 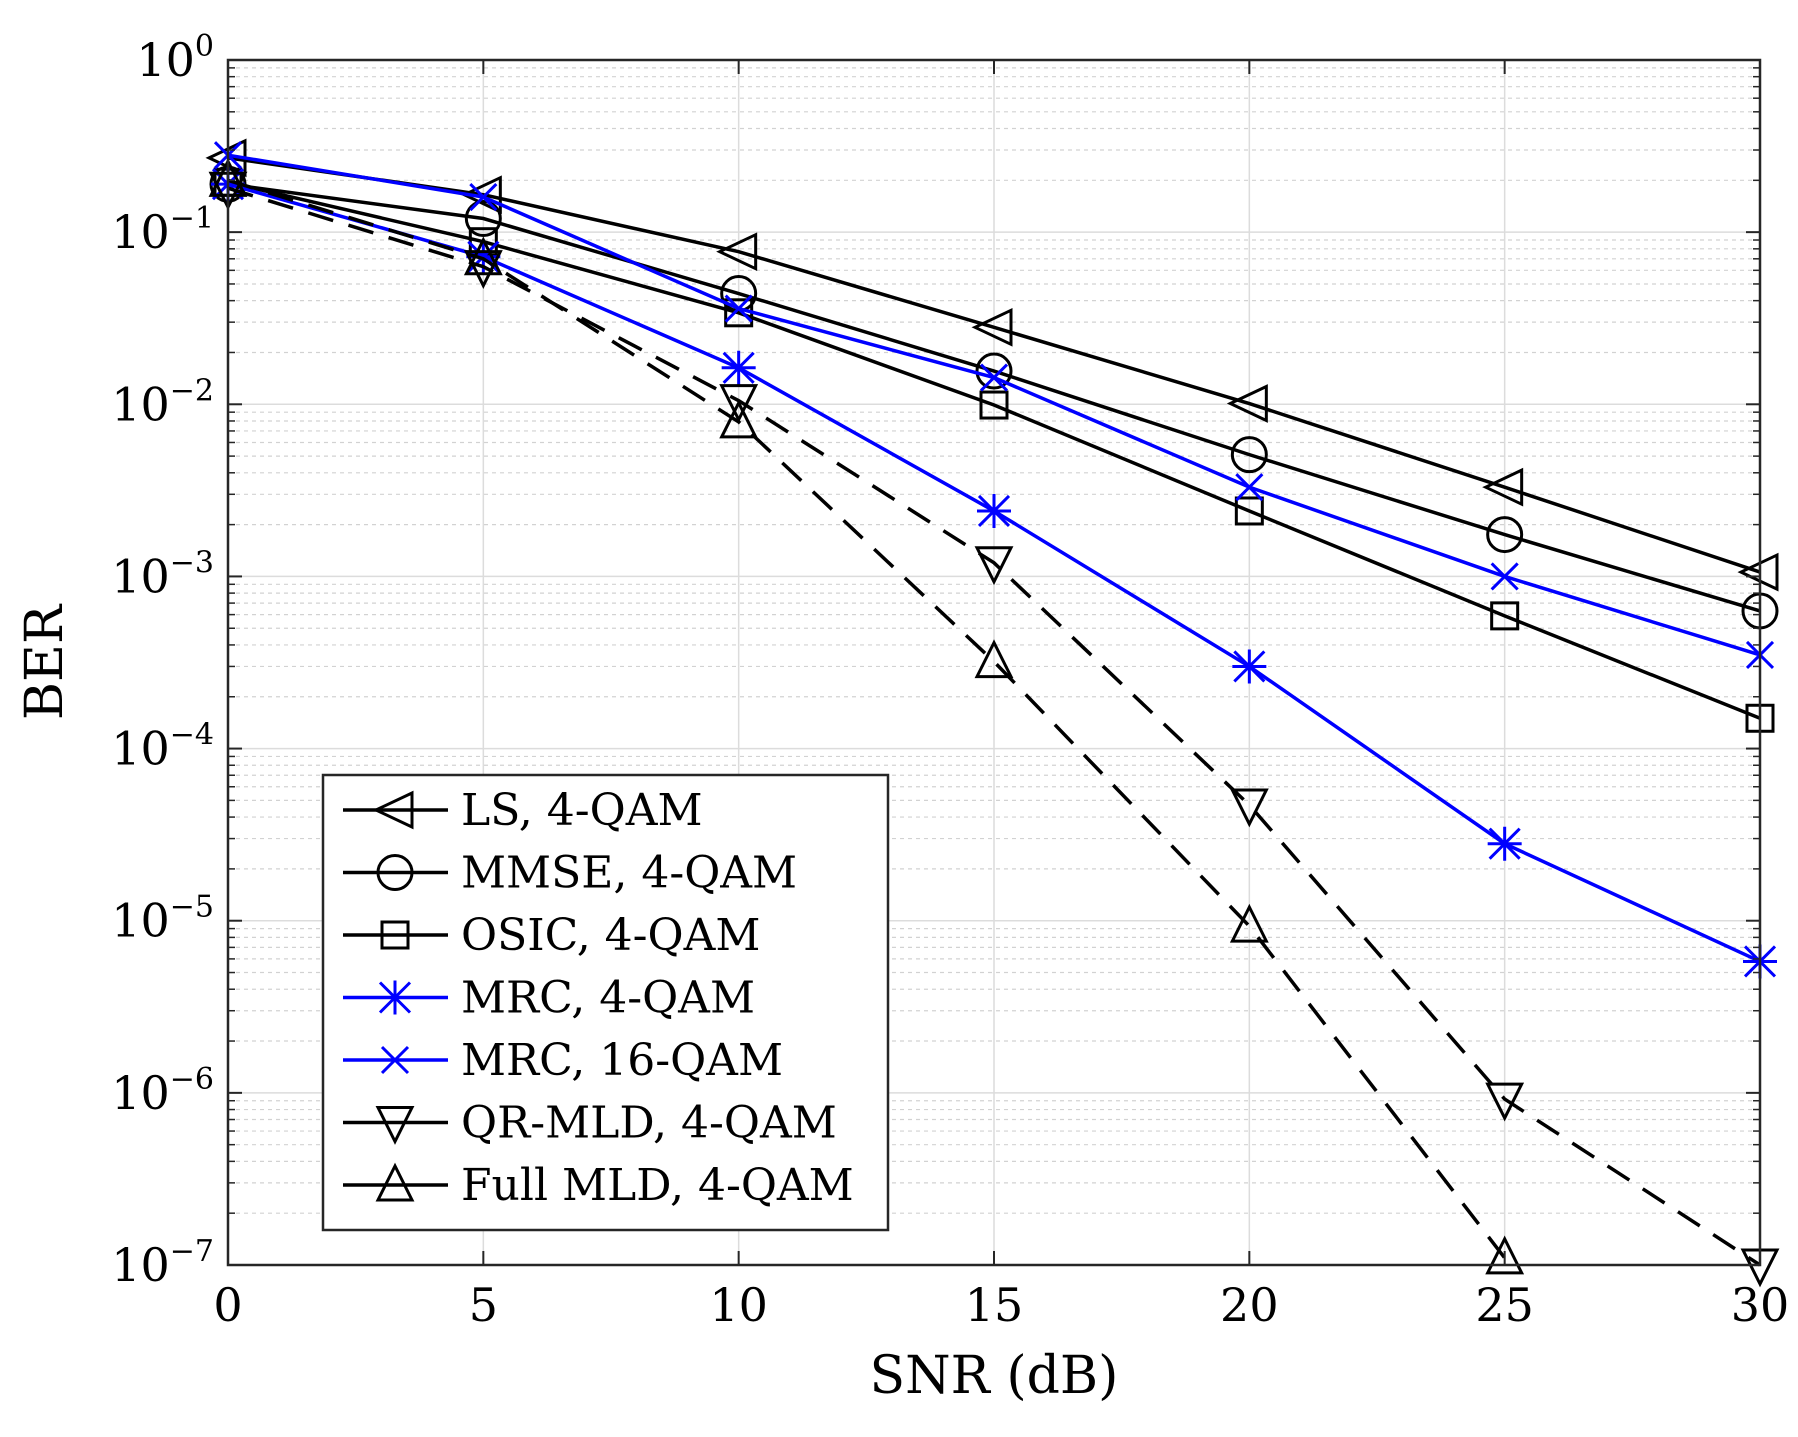 I want to click on legend-entry: OSIC, 4-QAM, so click(x=551, y=935).